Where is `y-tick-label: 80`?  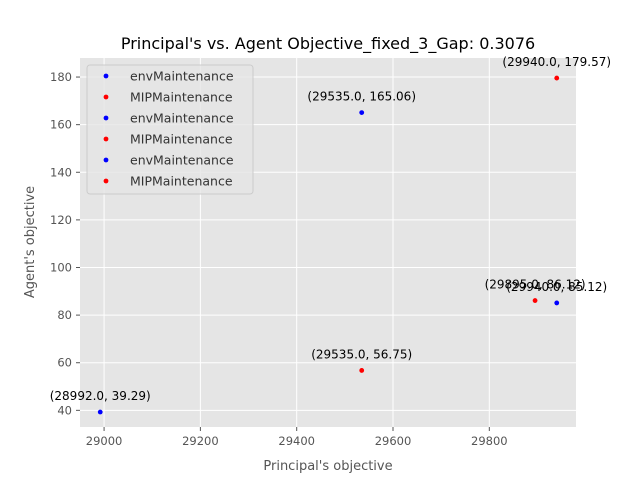 y-tick-label: 80 is located at coordinates (64, 315).